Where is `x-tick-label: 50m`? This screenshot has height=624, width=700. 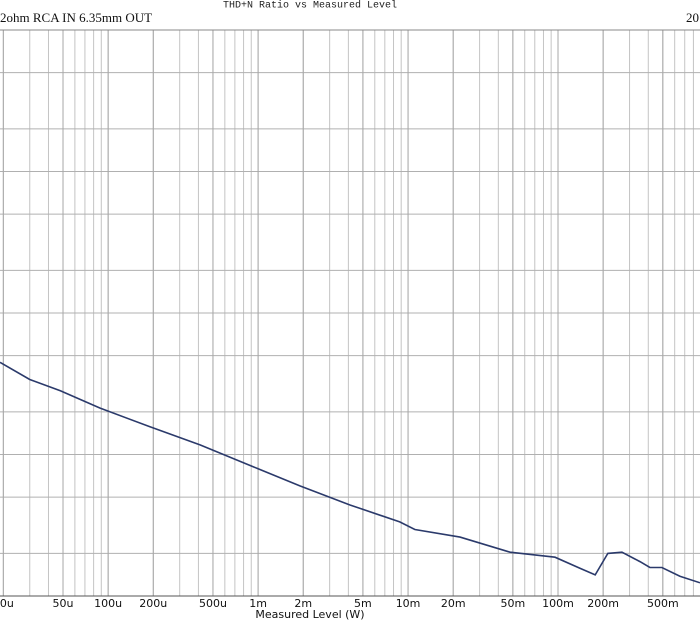 x-tick-label: 50m is located at coordinates (513, 603).